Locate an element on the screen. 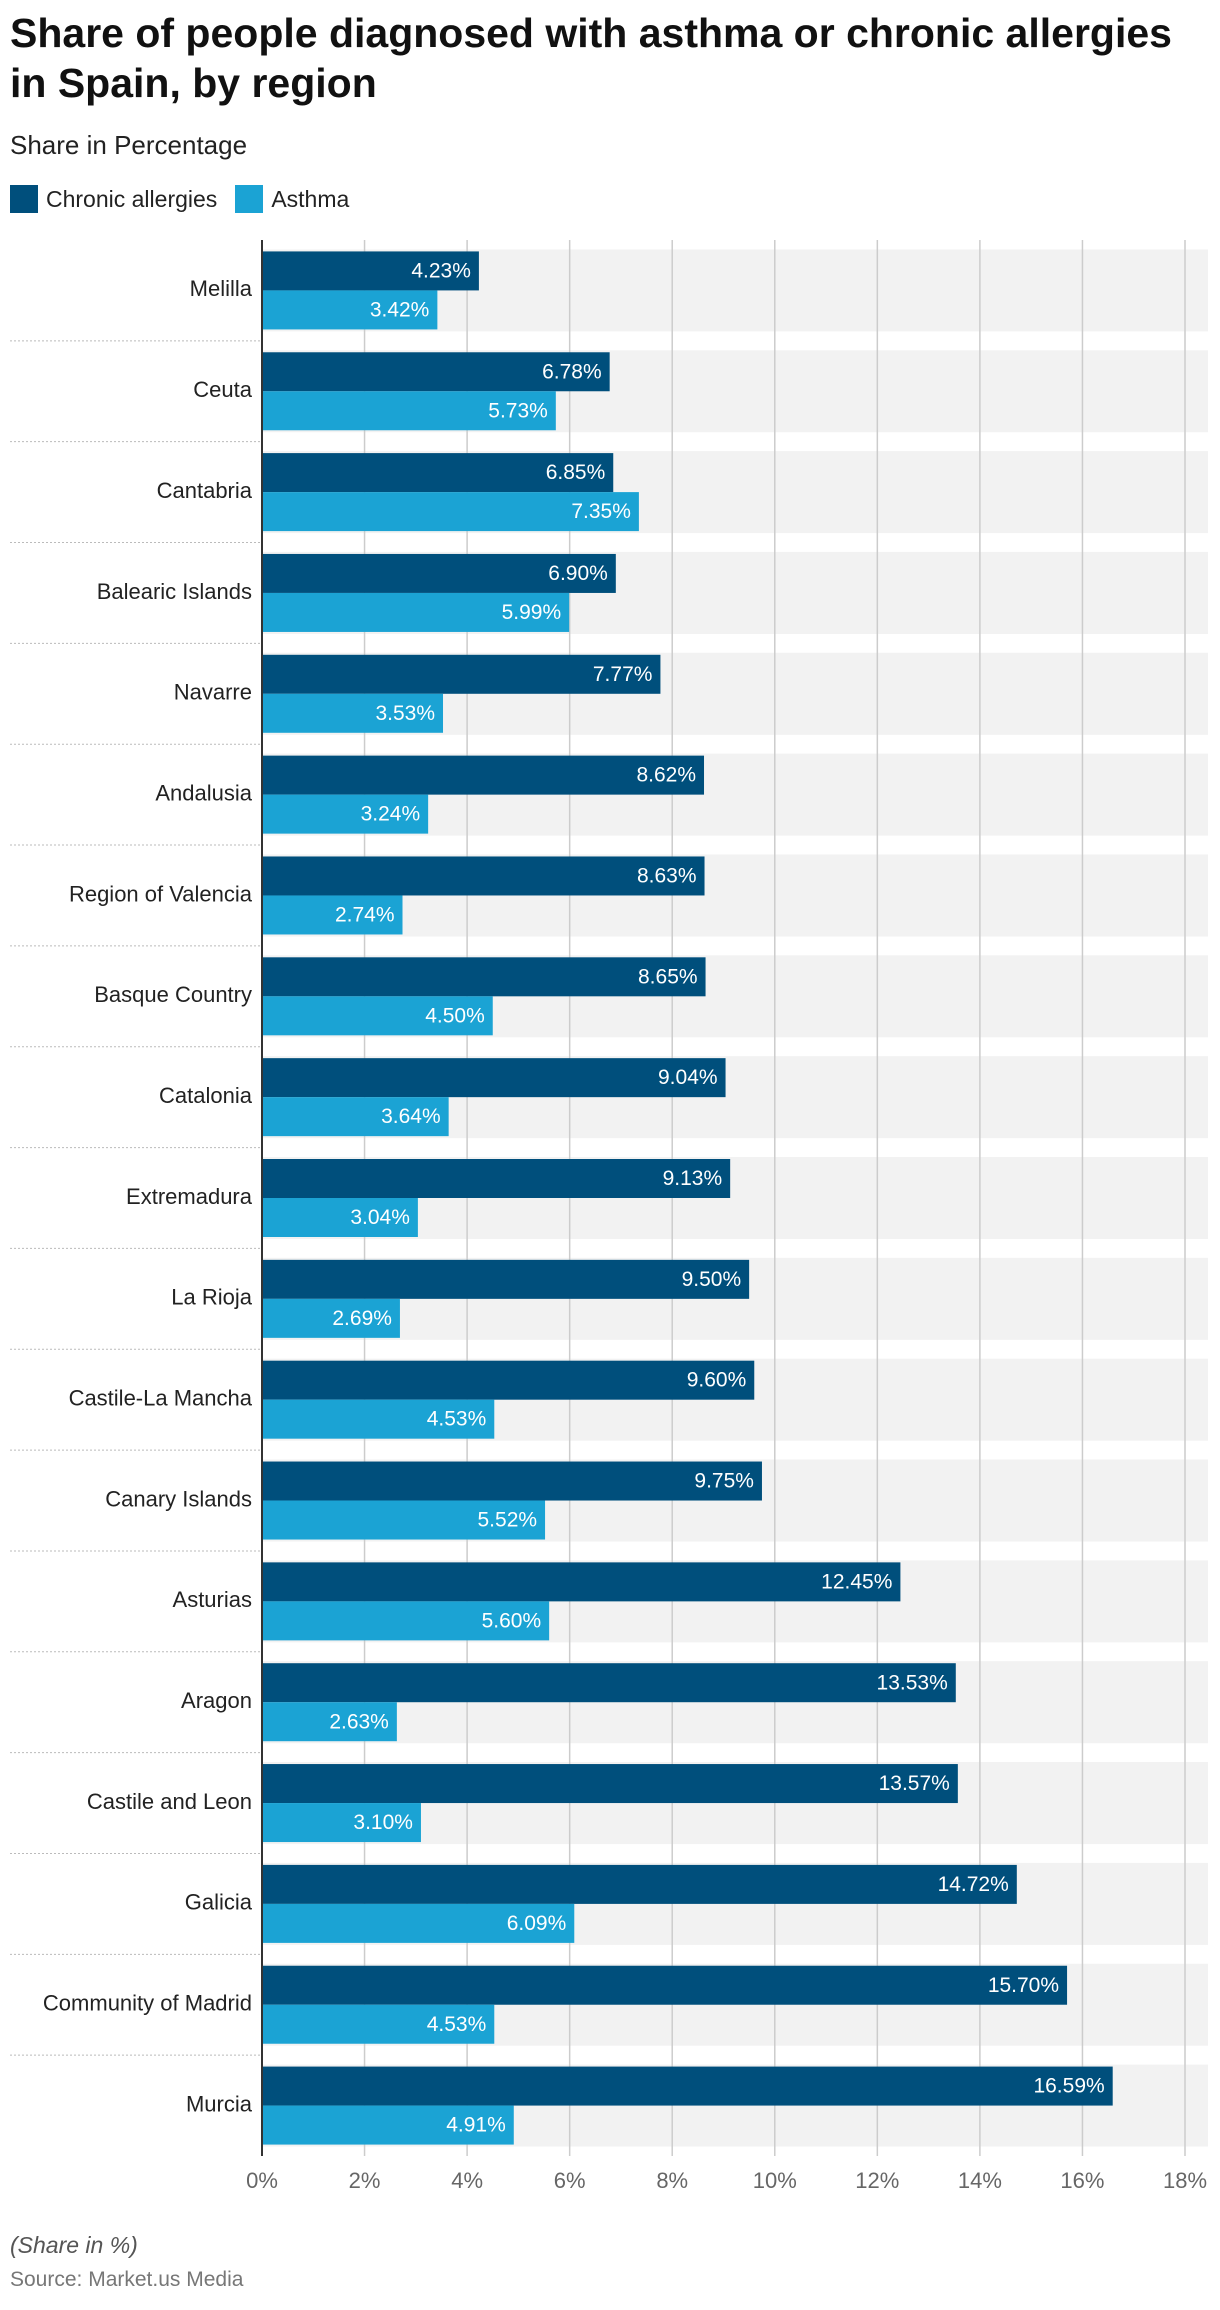  x-tick-label: 4% is located at coordinates (467, 2180).